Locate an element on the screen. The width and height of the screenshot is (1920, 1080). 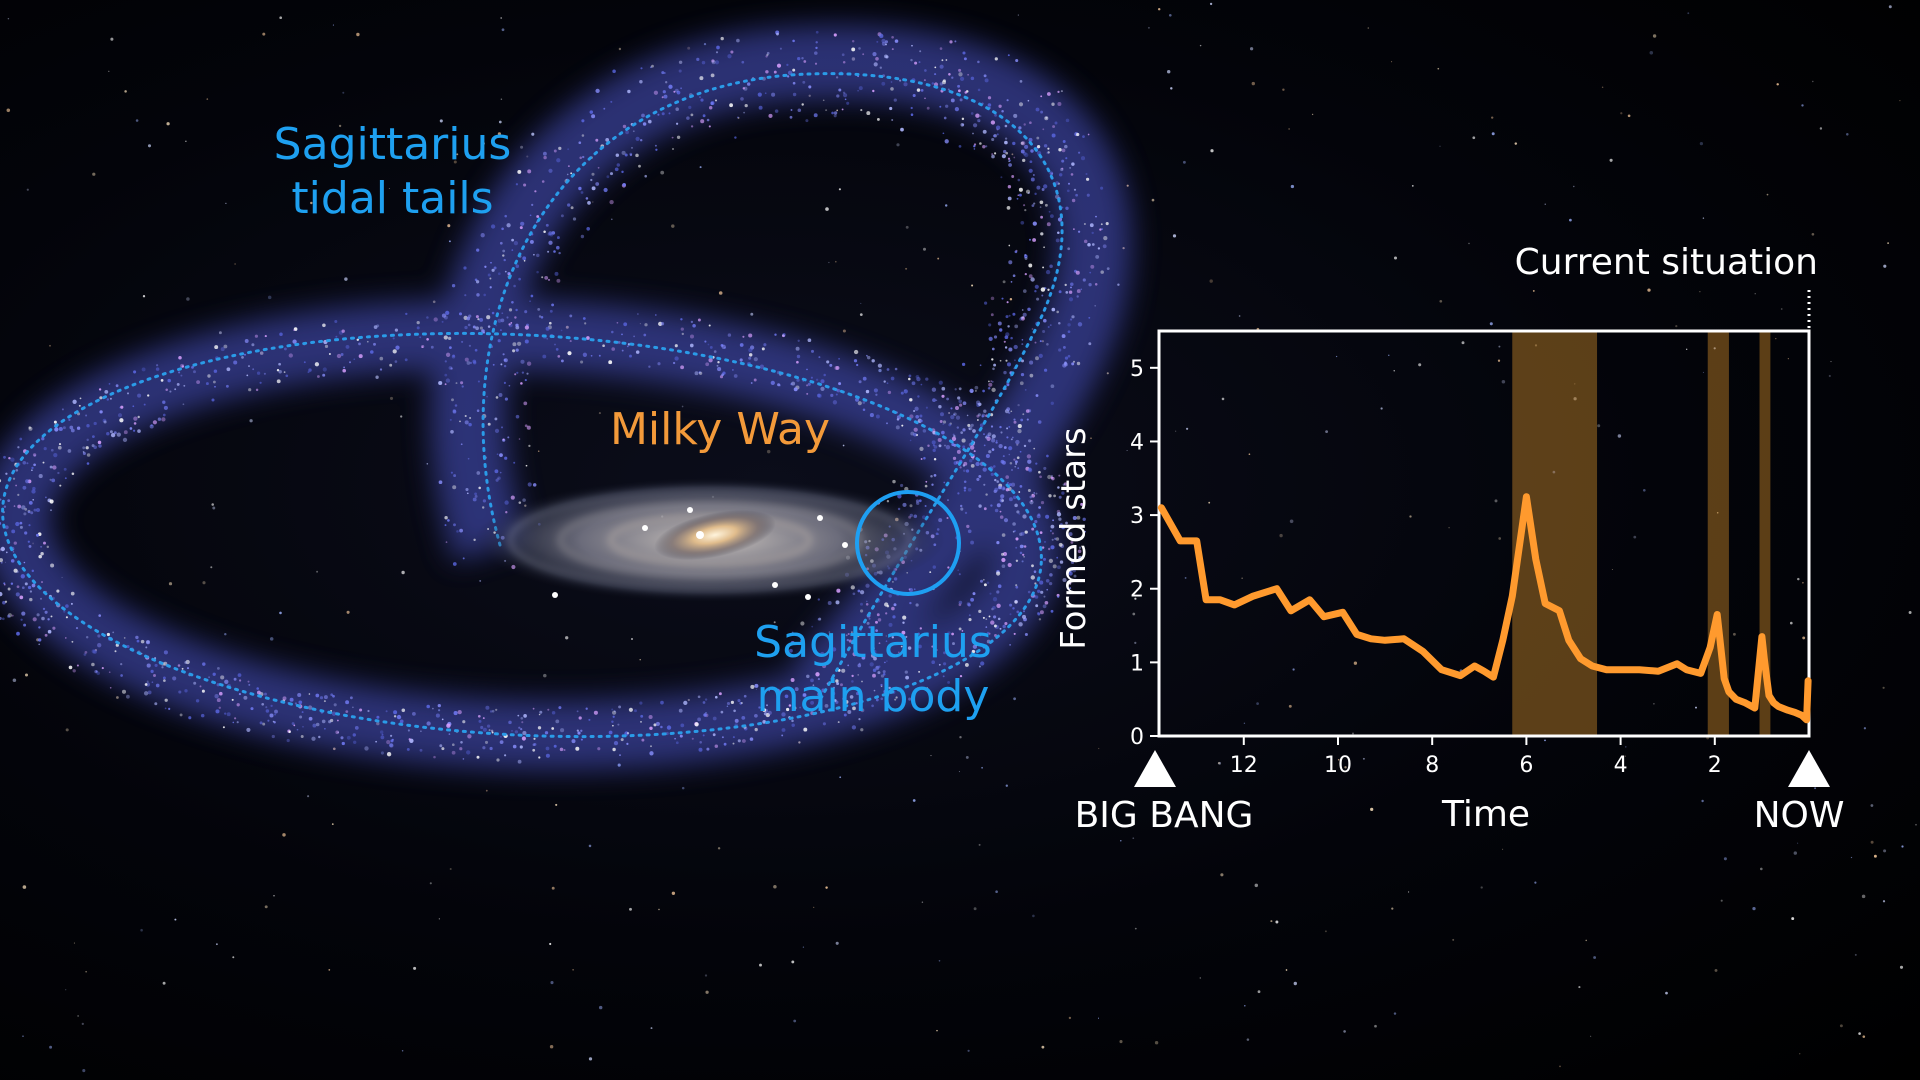
y-tick-label: 0 is located at coordinates (1137, 737).